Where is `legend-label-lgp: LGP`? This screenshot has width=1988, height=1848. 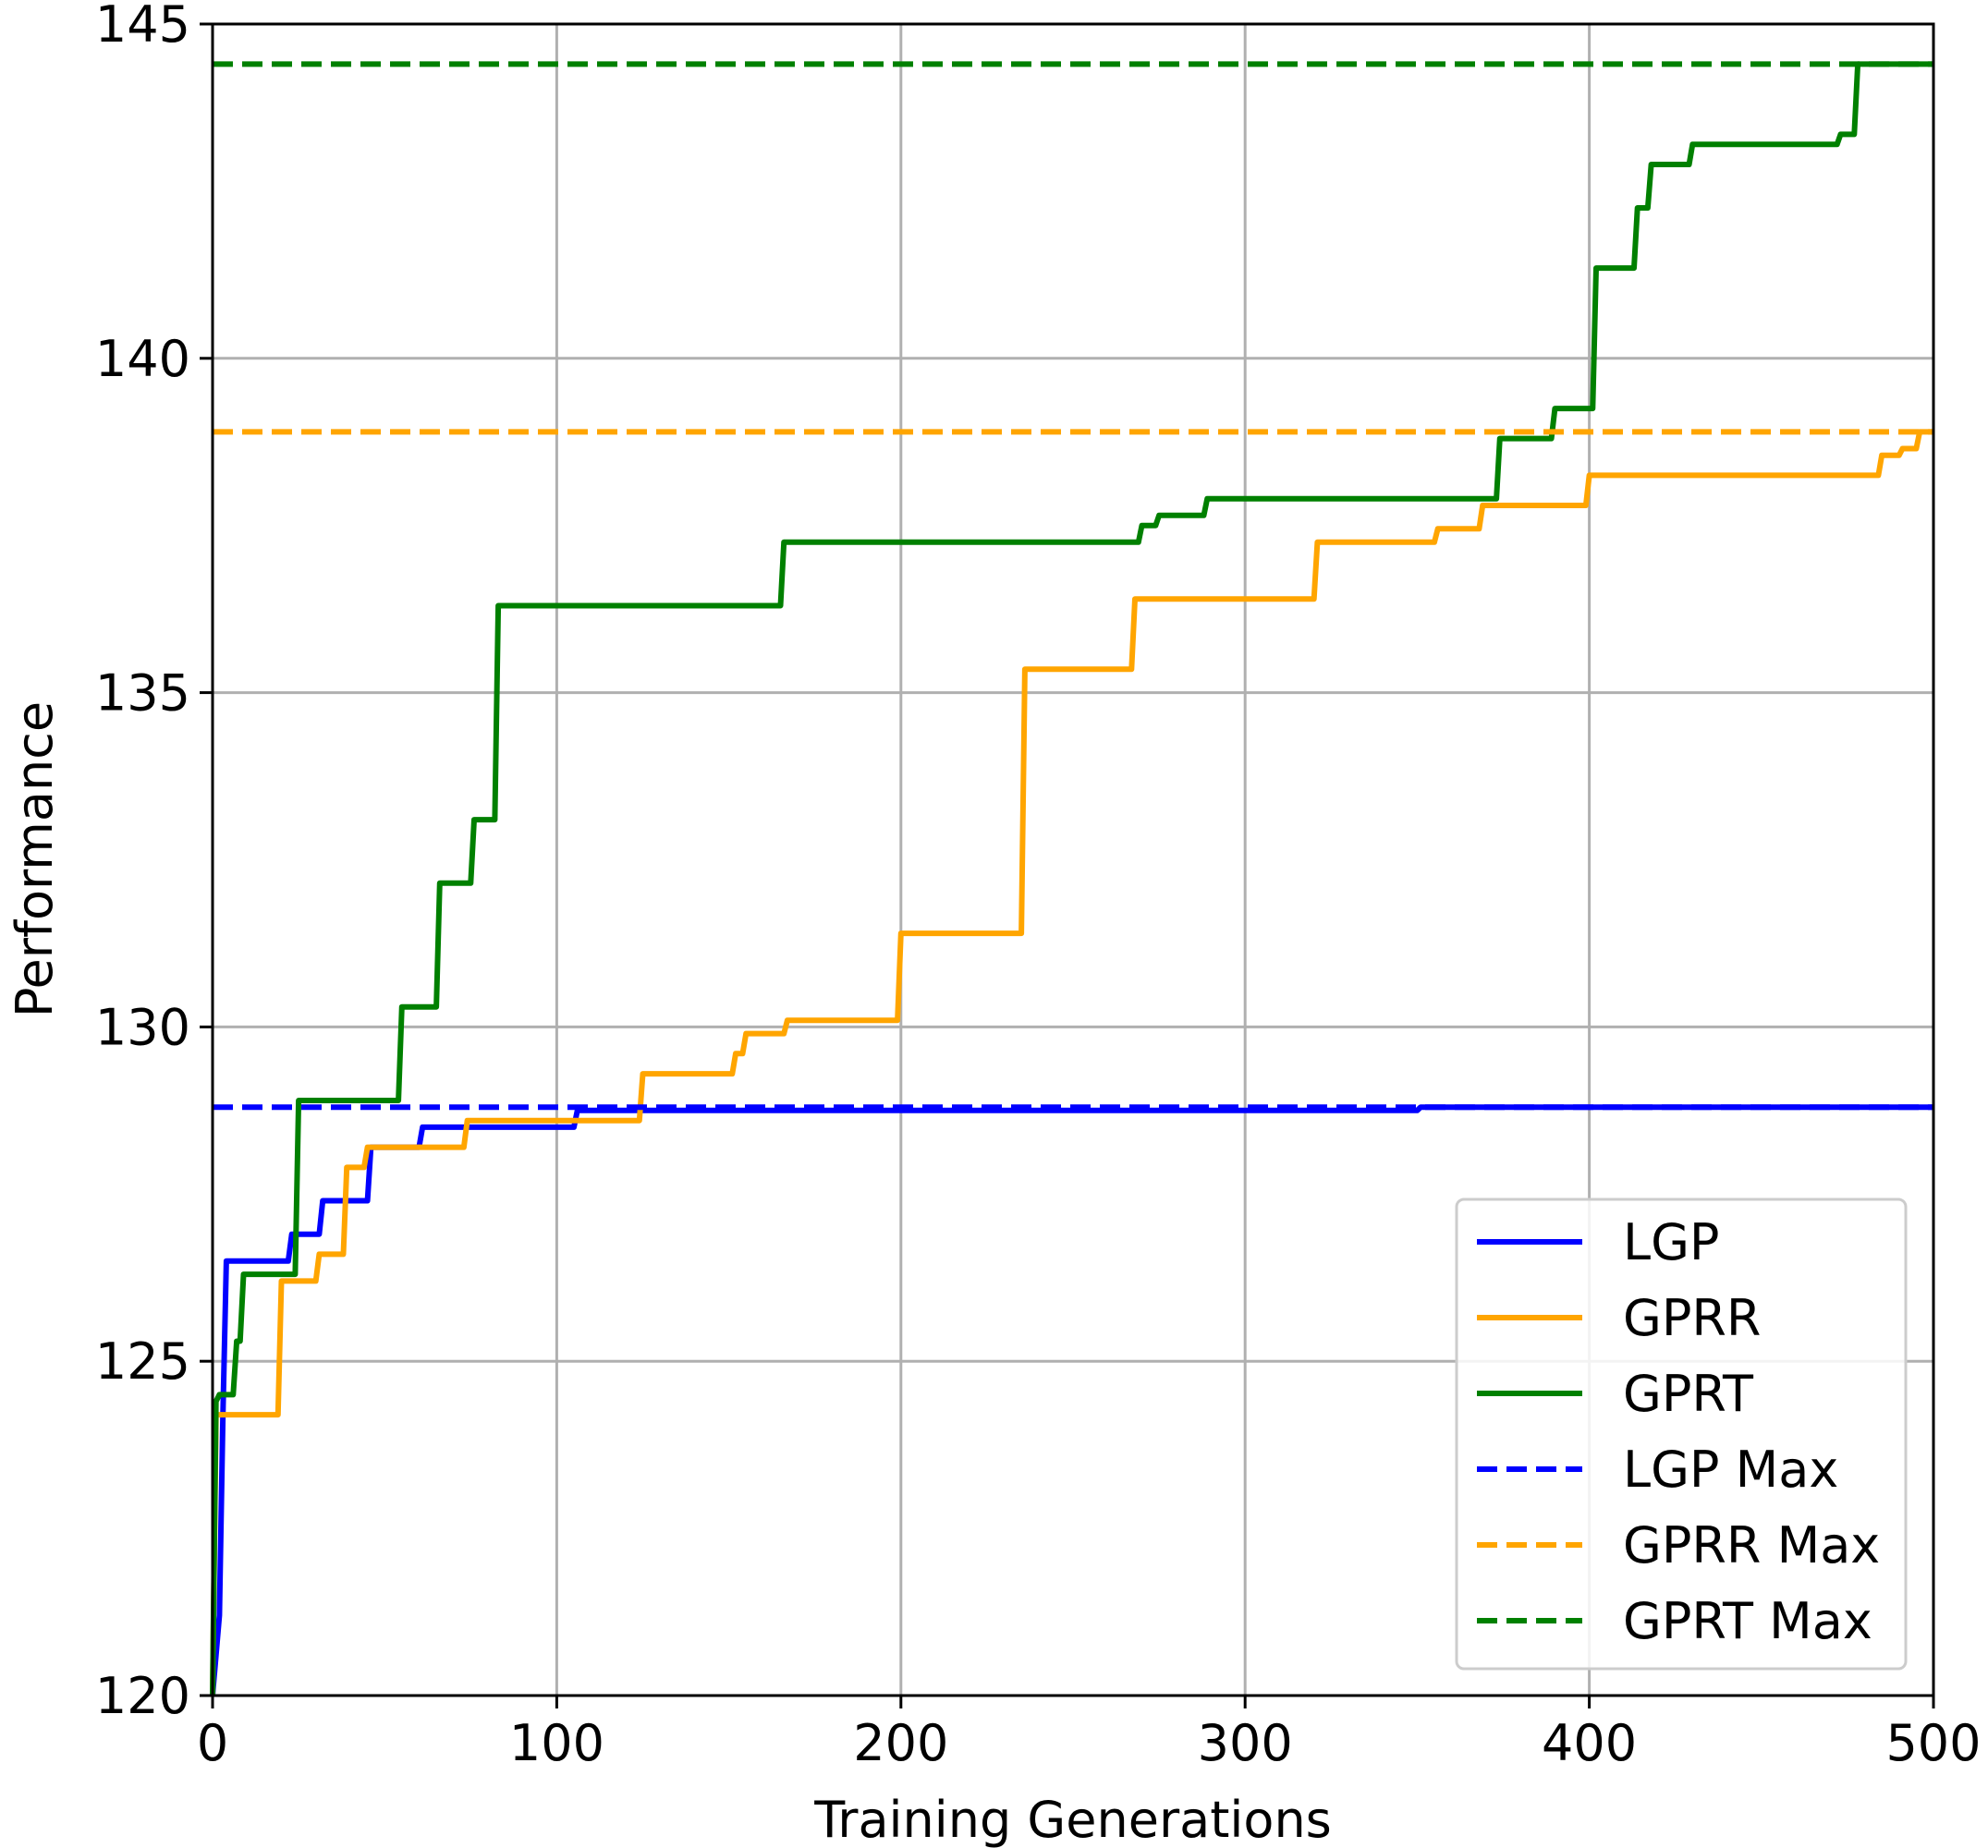 legend-label-lgp: LGP is located at coordinates (1672, 1242).